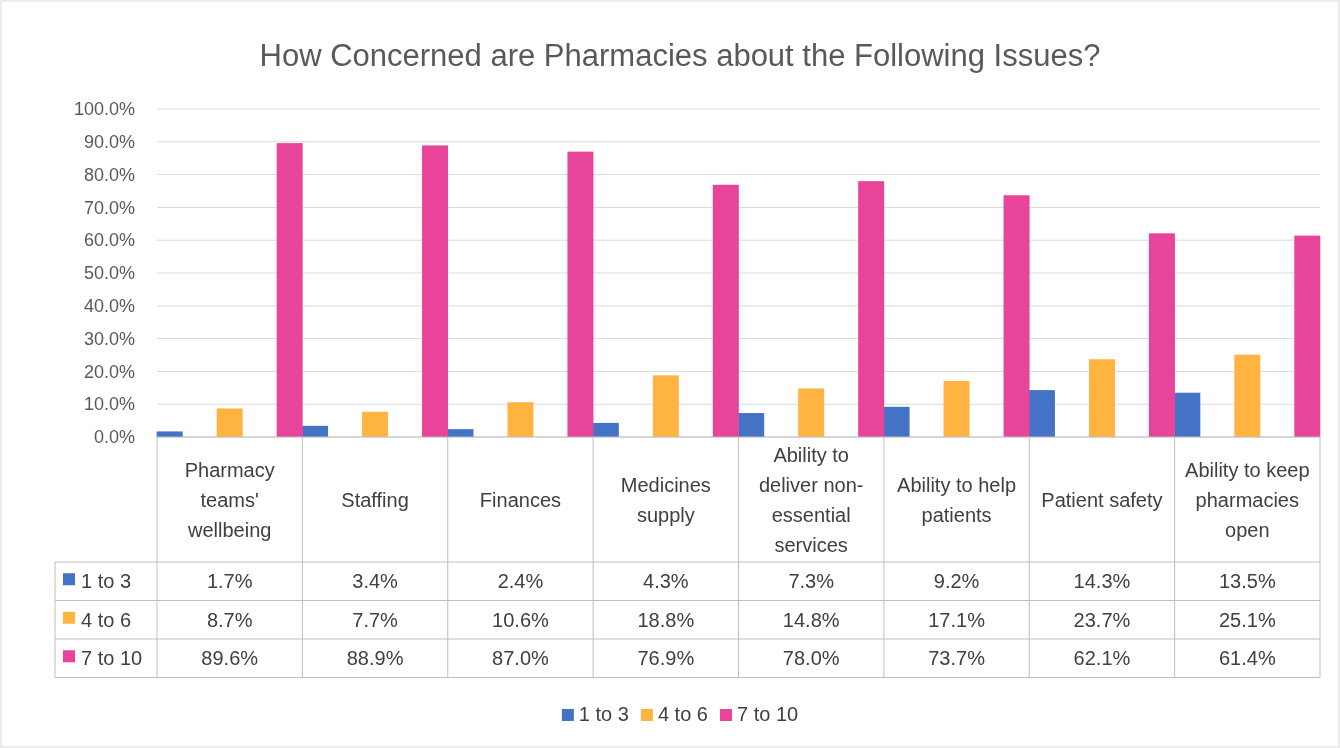 This screenshot has height=748, width=1340. I want to click on data-label: 14.8%, so click(811, 619).